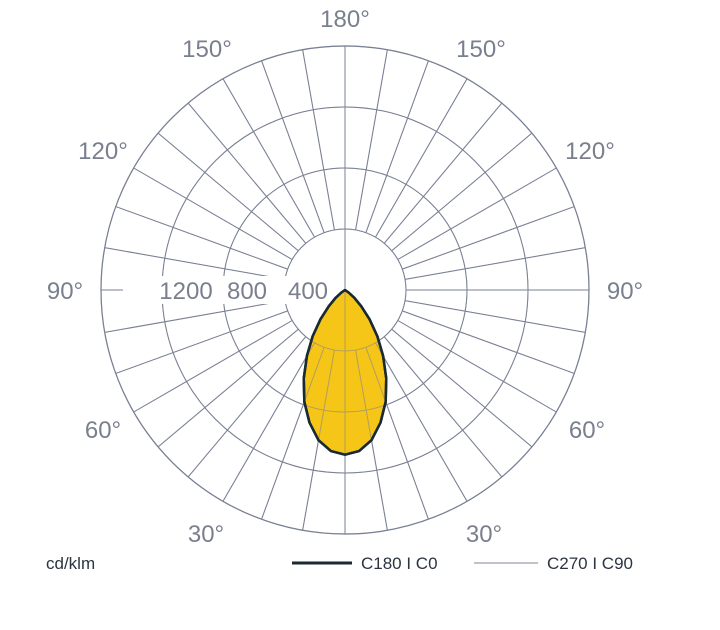 The height and width of the screenshot is (630, 720). Describe the element at coordinates (195, 263) in the screenshot. I see `grid-spoke-260-overlay` at that location.